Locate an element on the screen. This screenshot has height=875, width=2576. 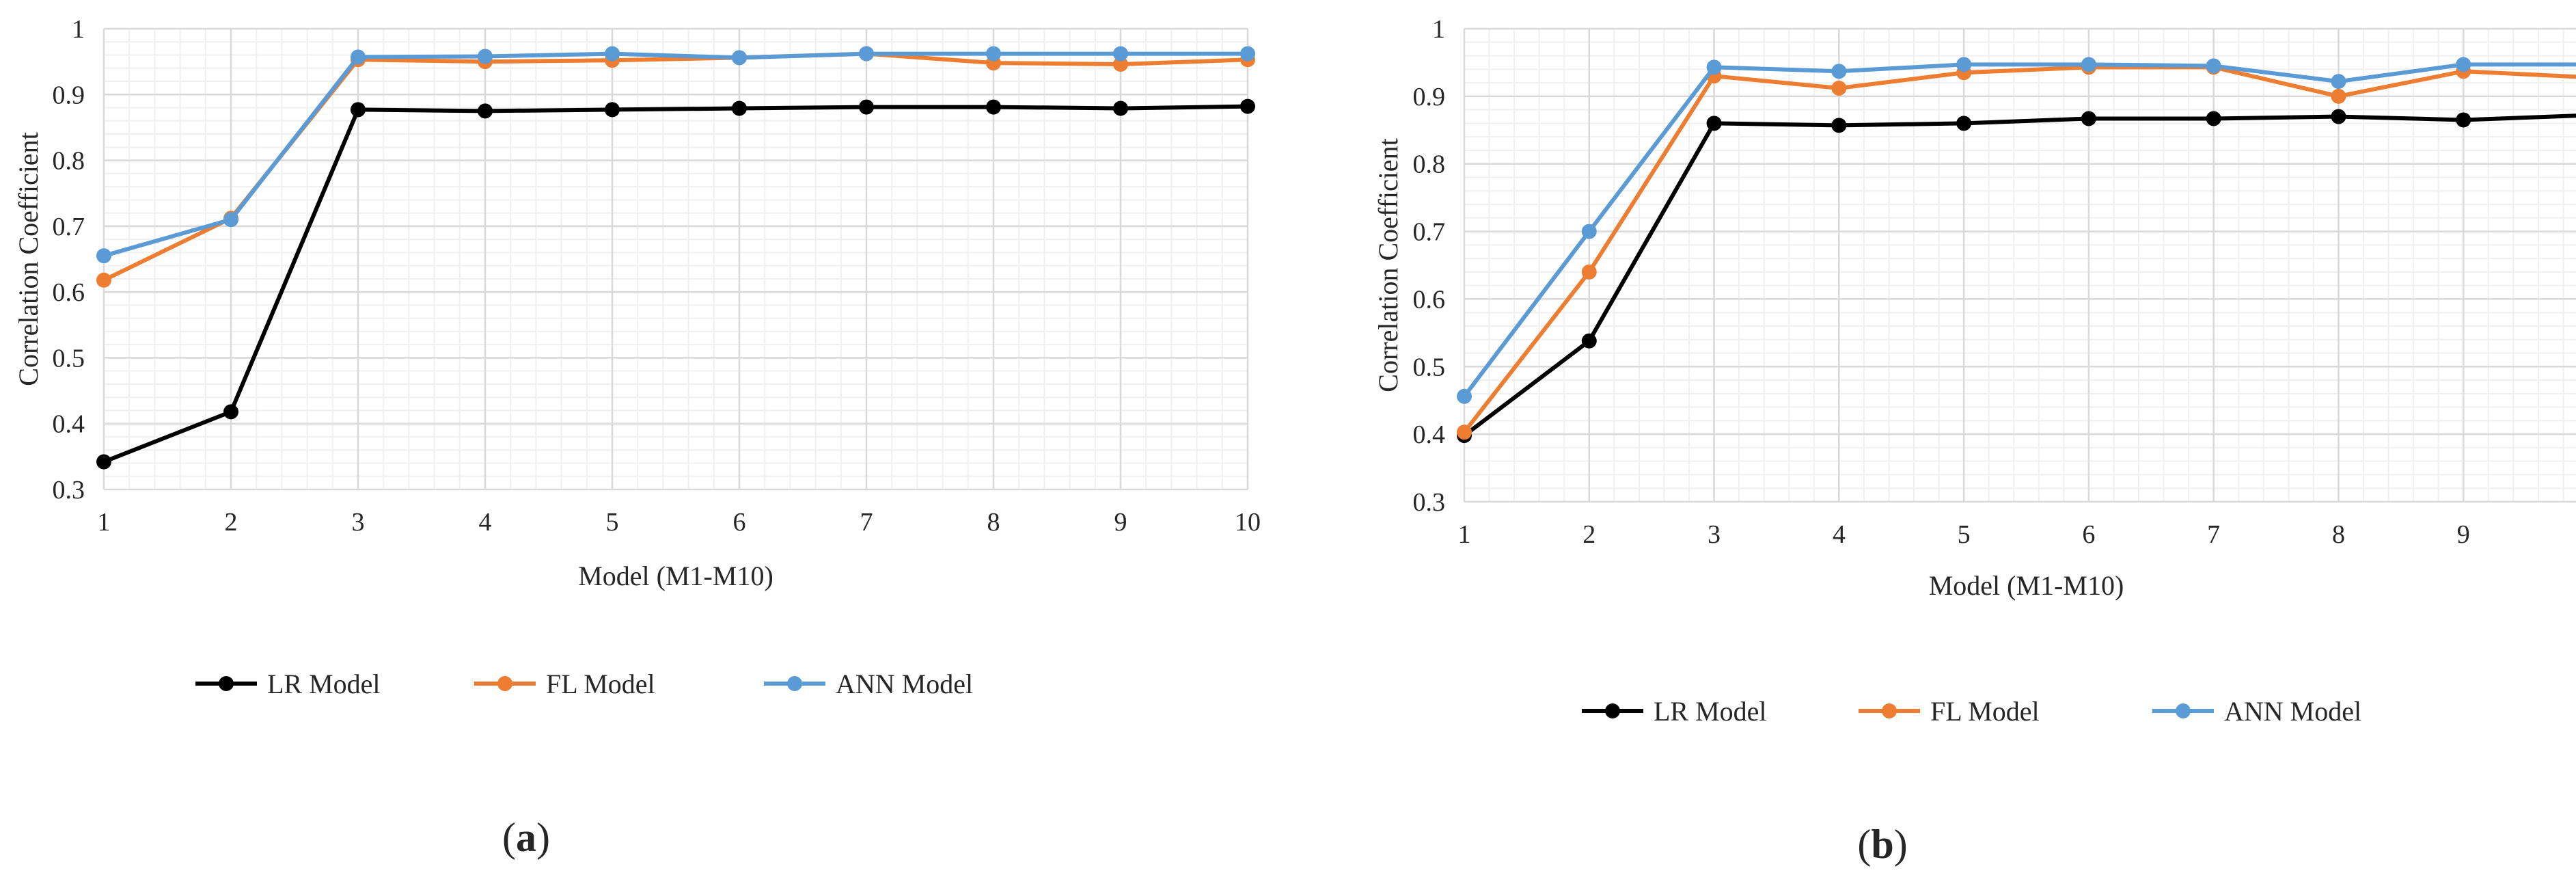
caption-a: (a) is located at coordinates (526, 837).